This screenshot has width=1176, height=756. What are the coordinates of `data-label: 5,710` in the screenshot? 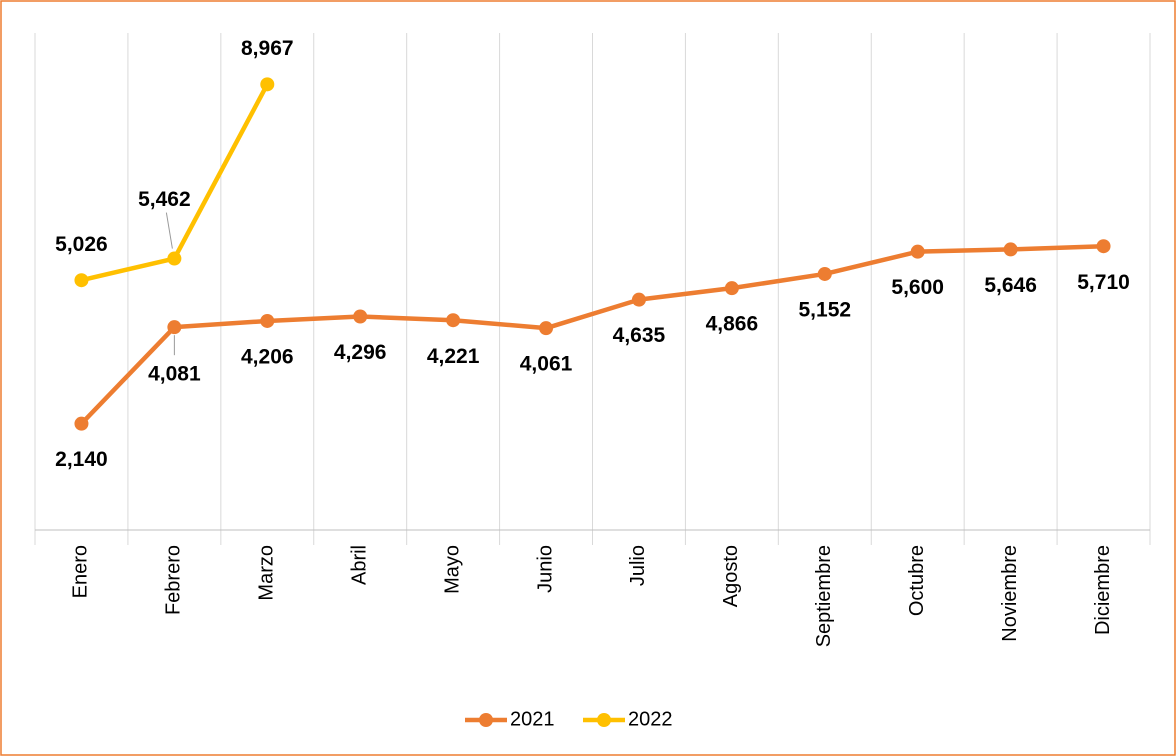 It's located at (1103, 282).